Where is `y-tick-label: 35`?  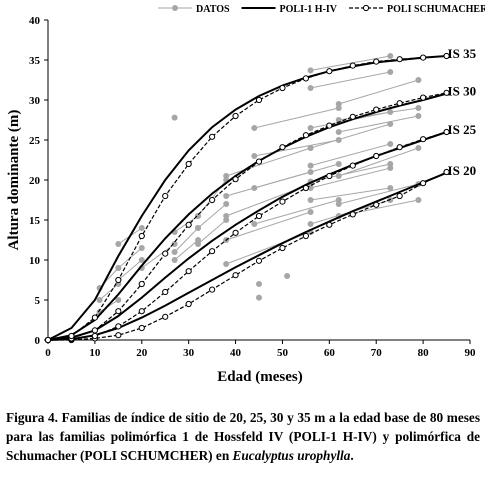
y-tick-label: 35 is located at coordinates (35, 61).